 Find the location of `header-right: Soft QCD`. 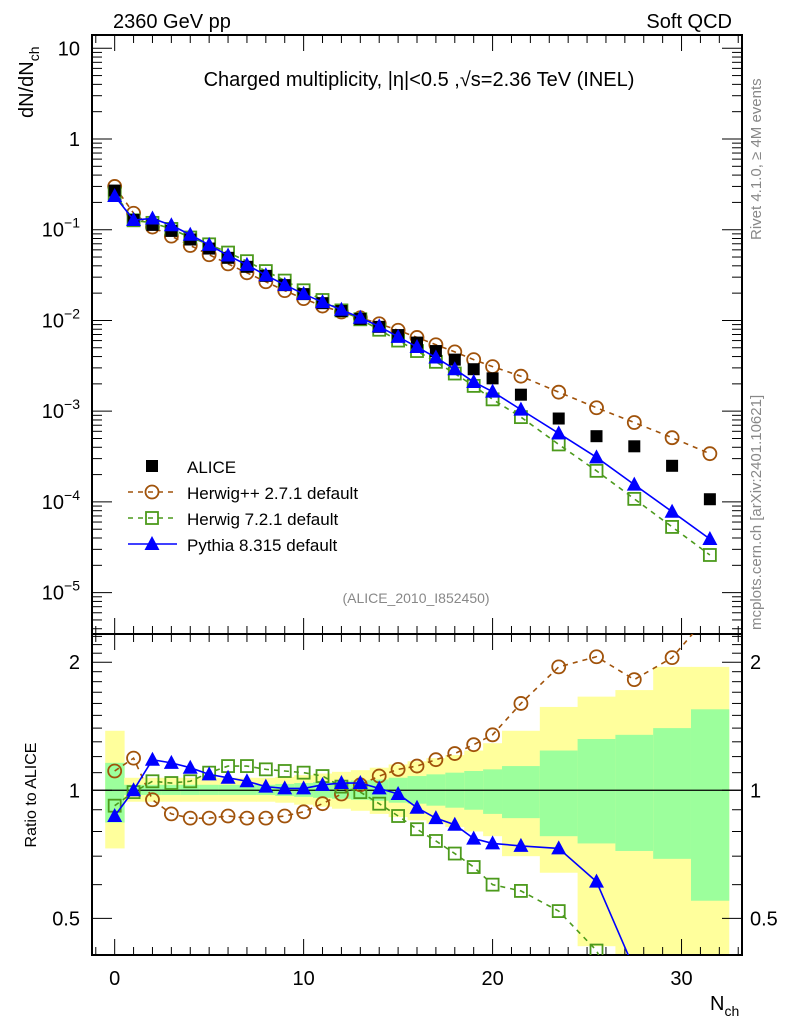

header-right: Soft QCD is located at coordinates (689, 22).